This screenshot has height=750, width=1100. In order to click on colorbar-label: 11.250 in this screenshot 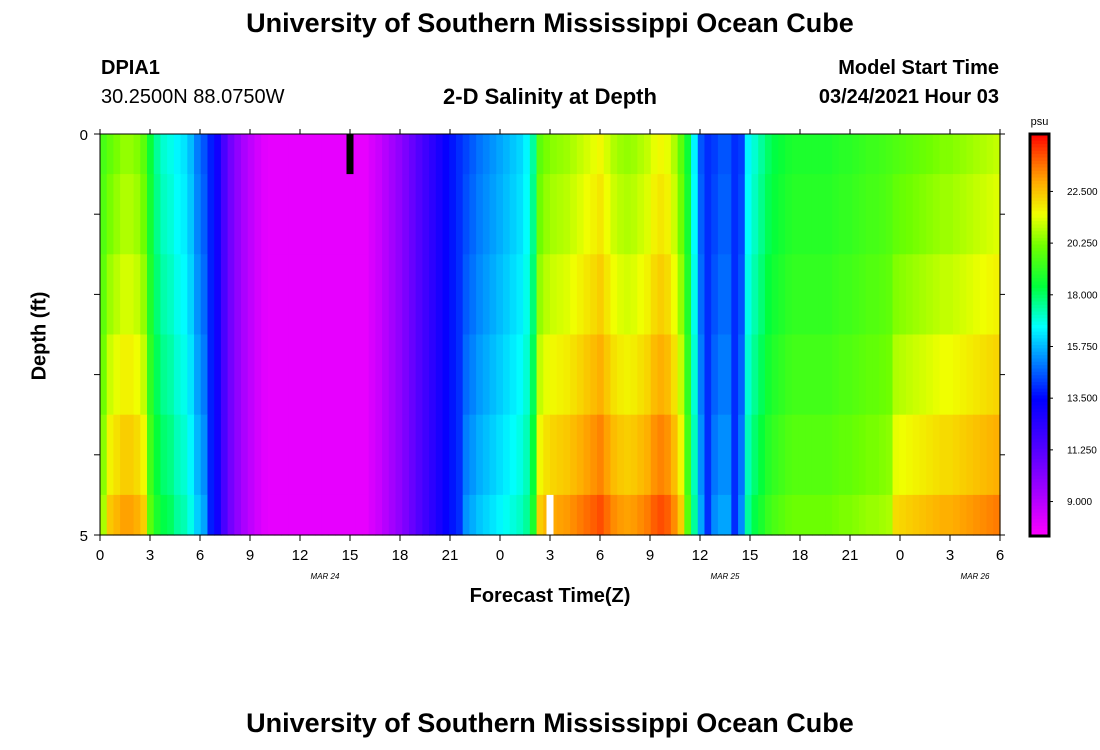, I will do `click(1082, 450)`.